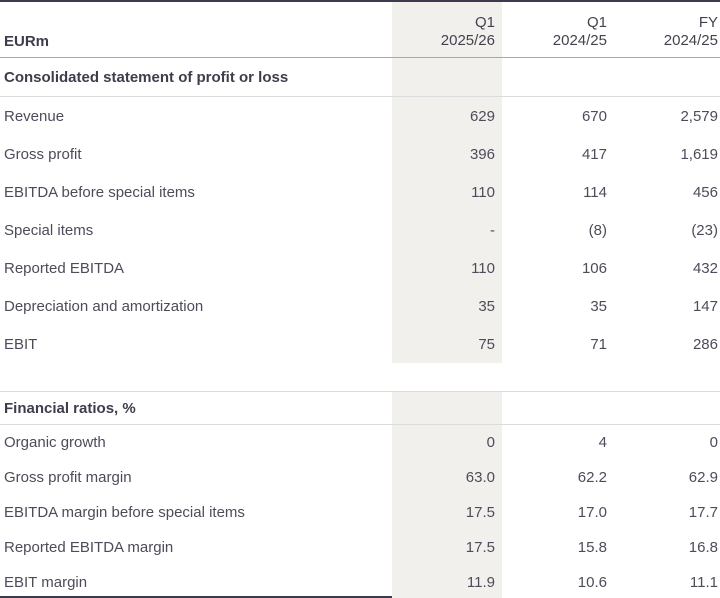 This screenshot has height=598, width=720. I want to click on value-cell: 10.6, so click(592, 582).